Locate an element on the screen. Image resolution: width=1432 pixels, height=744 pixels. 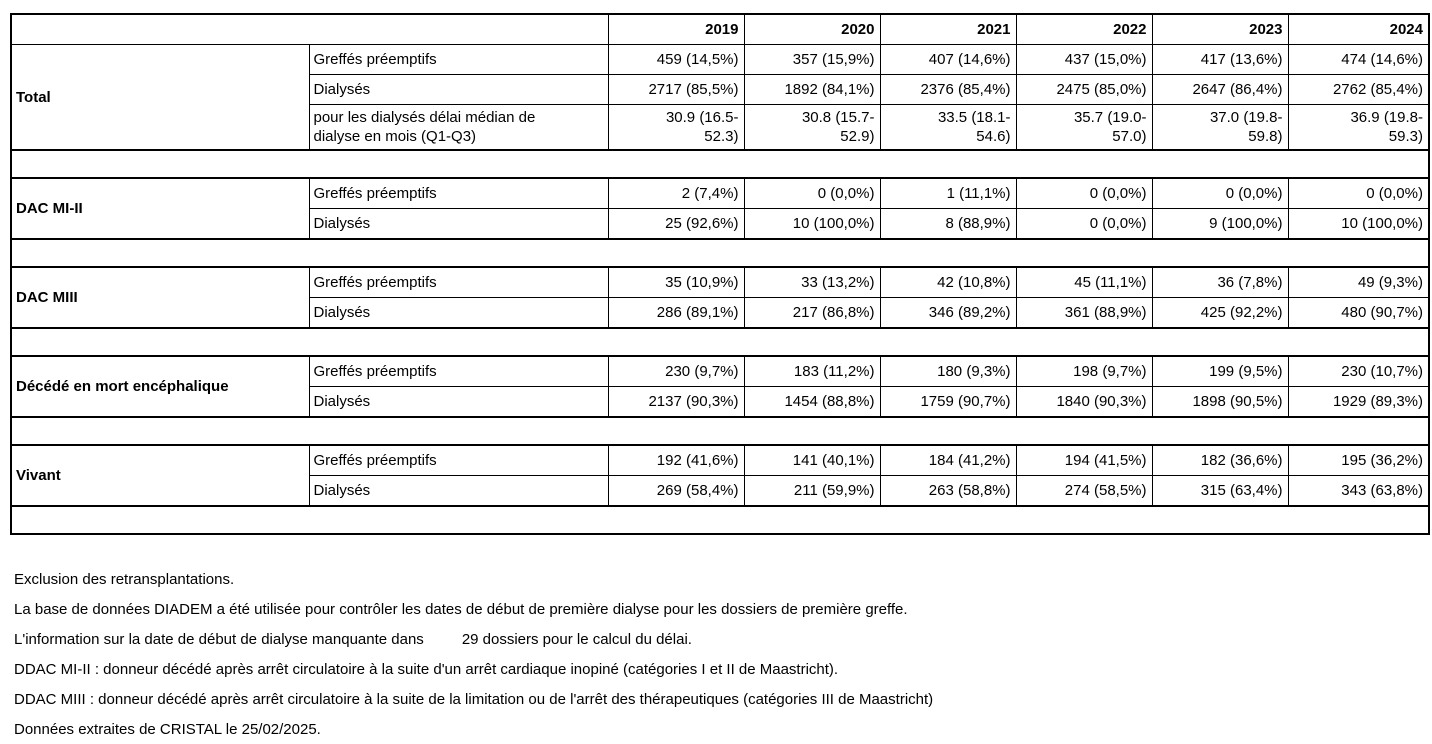
value-cell: 357 (15,9%) is located at coordinates (812, 59).